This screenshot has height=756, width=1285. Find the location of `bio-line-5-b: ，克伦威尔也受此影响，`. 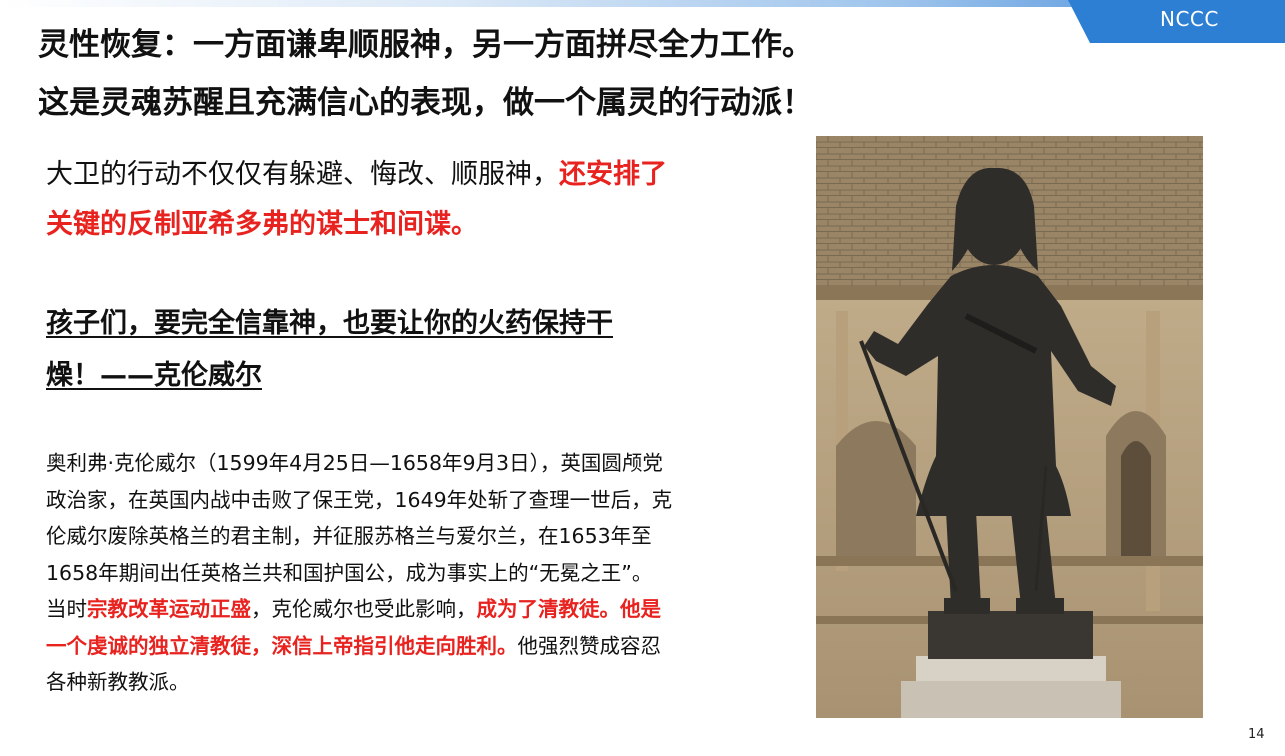

bio-line-5-b: ，克伦威尔也受此影响， is located at coordinates (364, 609).